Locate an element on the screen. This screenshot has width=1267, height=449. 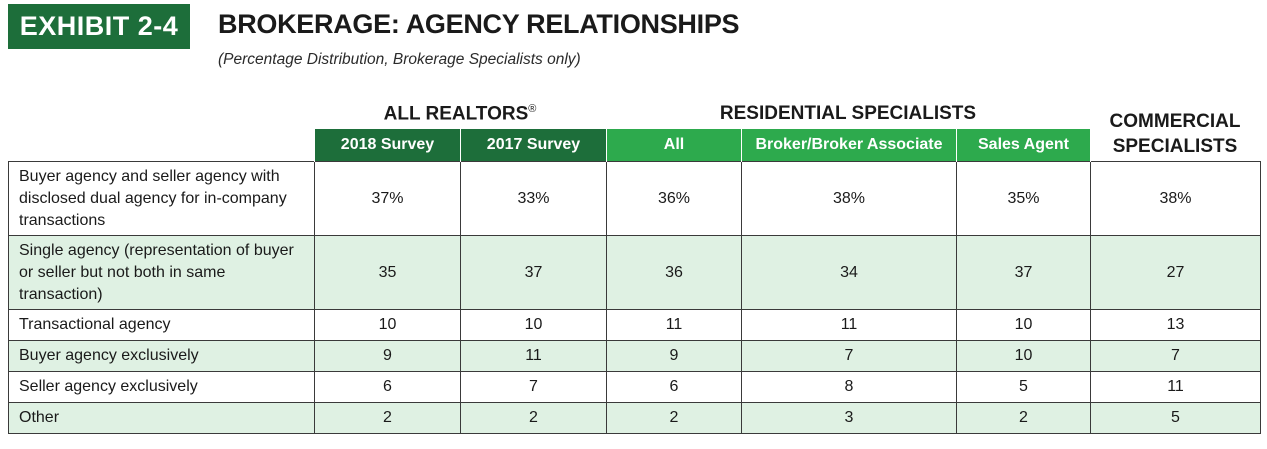
table-row: Other 2 2 2 3 2 5 is located at coordinates (634, 418).